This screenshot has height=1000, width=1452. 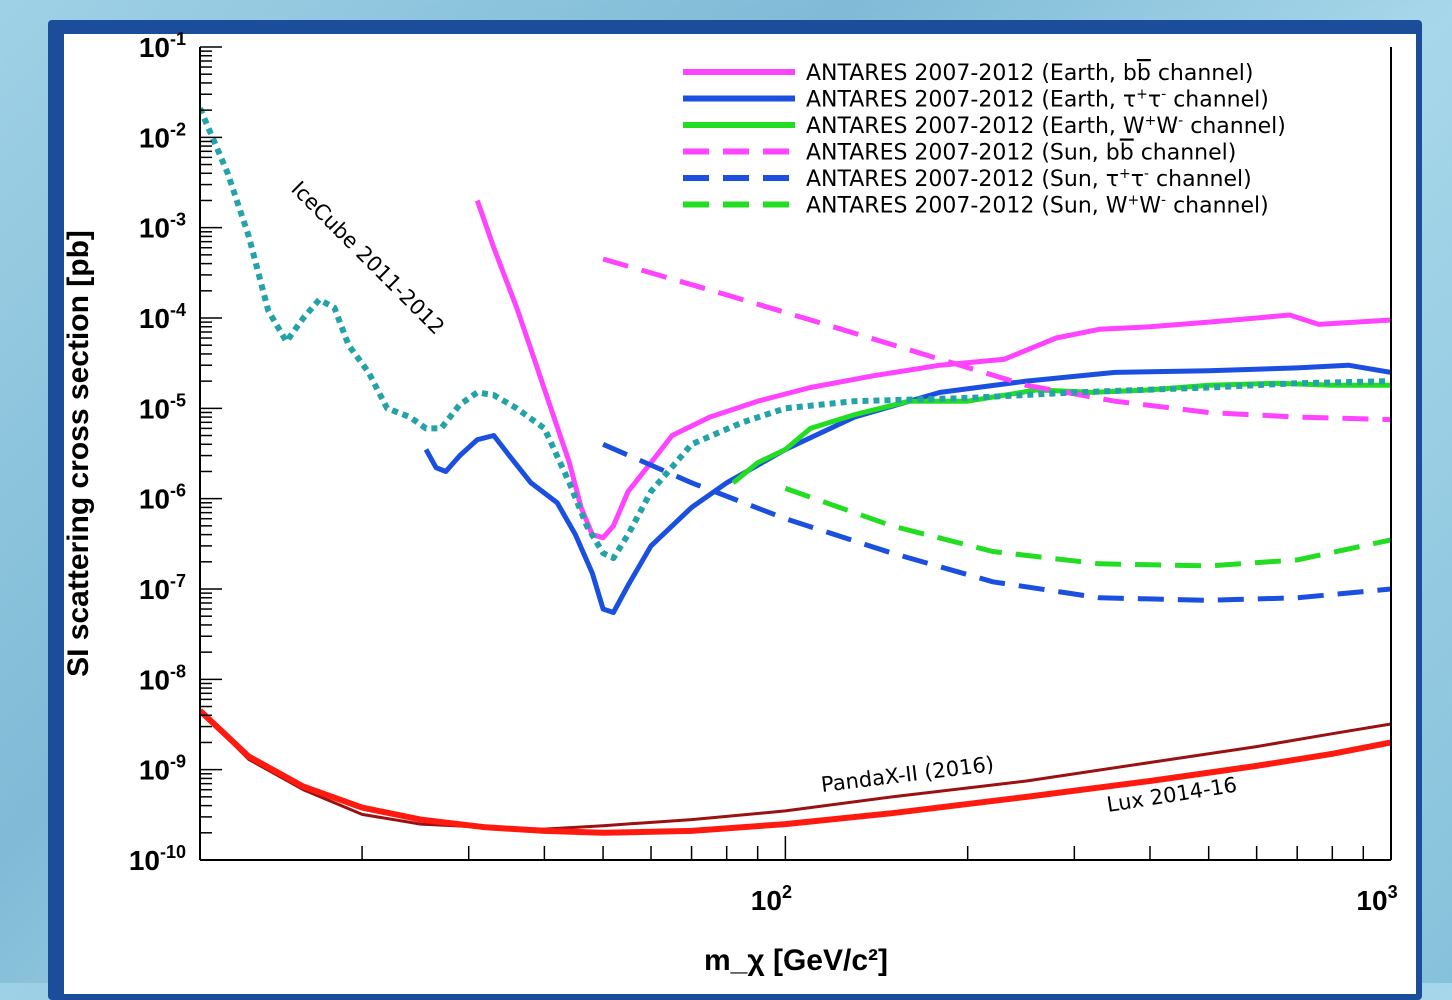 What do you see at coordinates (796, 960) in the screenshot?
I see `x-axis-title: m_χ [GeV/c²]` at bounding box center [796, 960].